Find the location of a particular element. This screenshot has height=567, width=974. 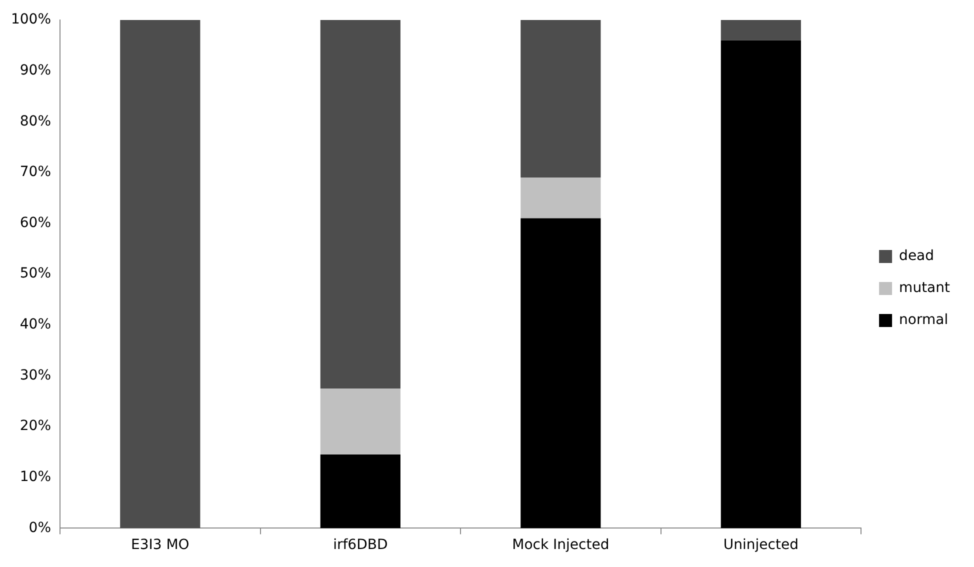

x-tick-label: E3I3 MO is located at coordinates (160, 545).